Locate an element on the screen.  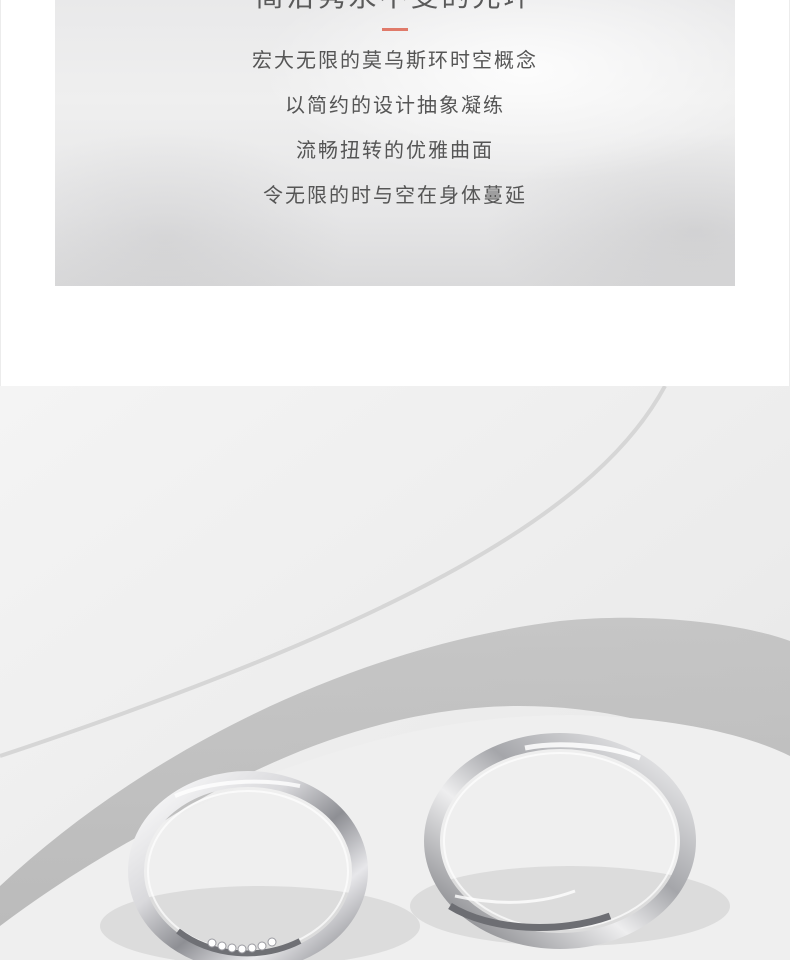
intro-line-3: 流畅扭转的优雅曲面 is located at coordinates (395, 150).